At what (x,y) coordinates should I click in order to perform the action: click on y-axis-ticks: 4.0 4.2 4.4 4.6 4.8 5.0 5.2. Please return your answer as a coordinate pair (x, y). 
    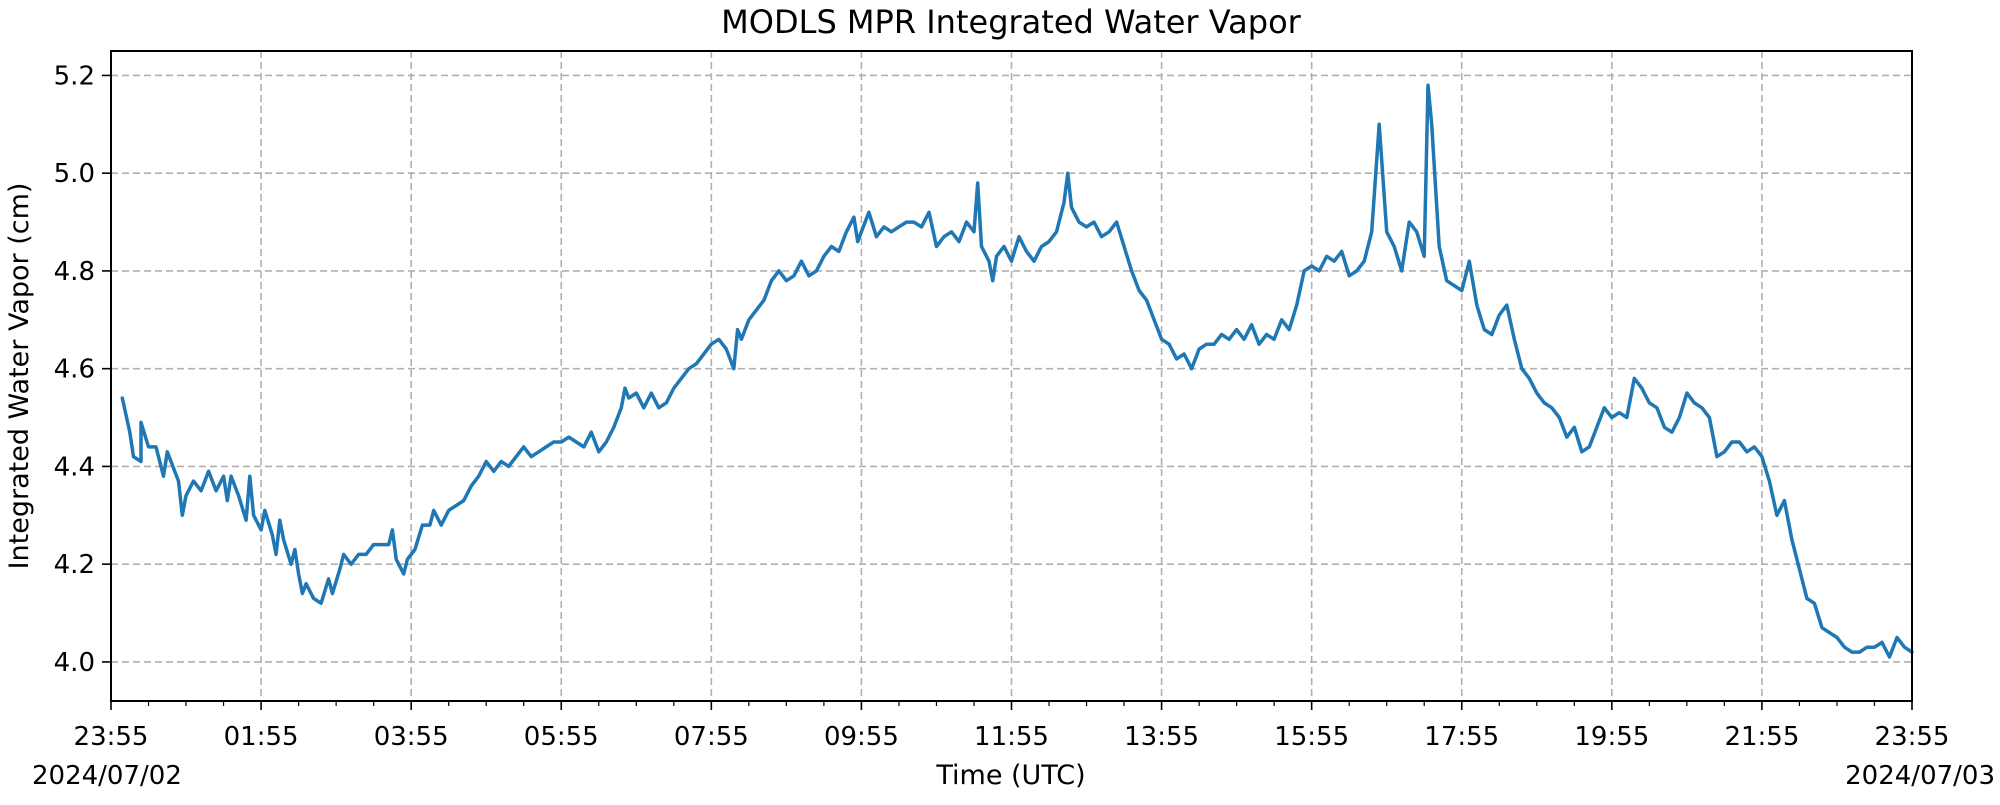
    Looking at the image, I should click on (82, 369).